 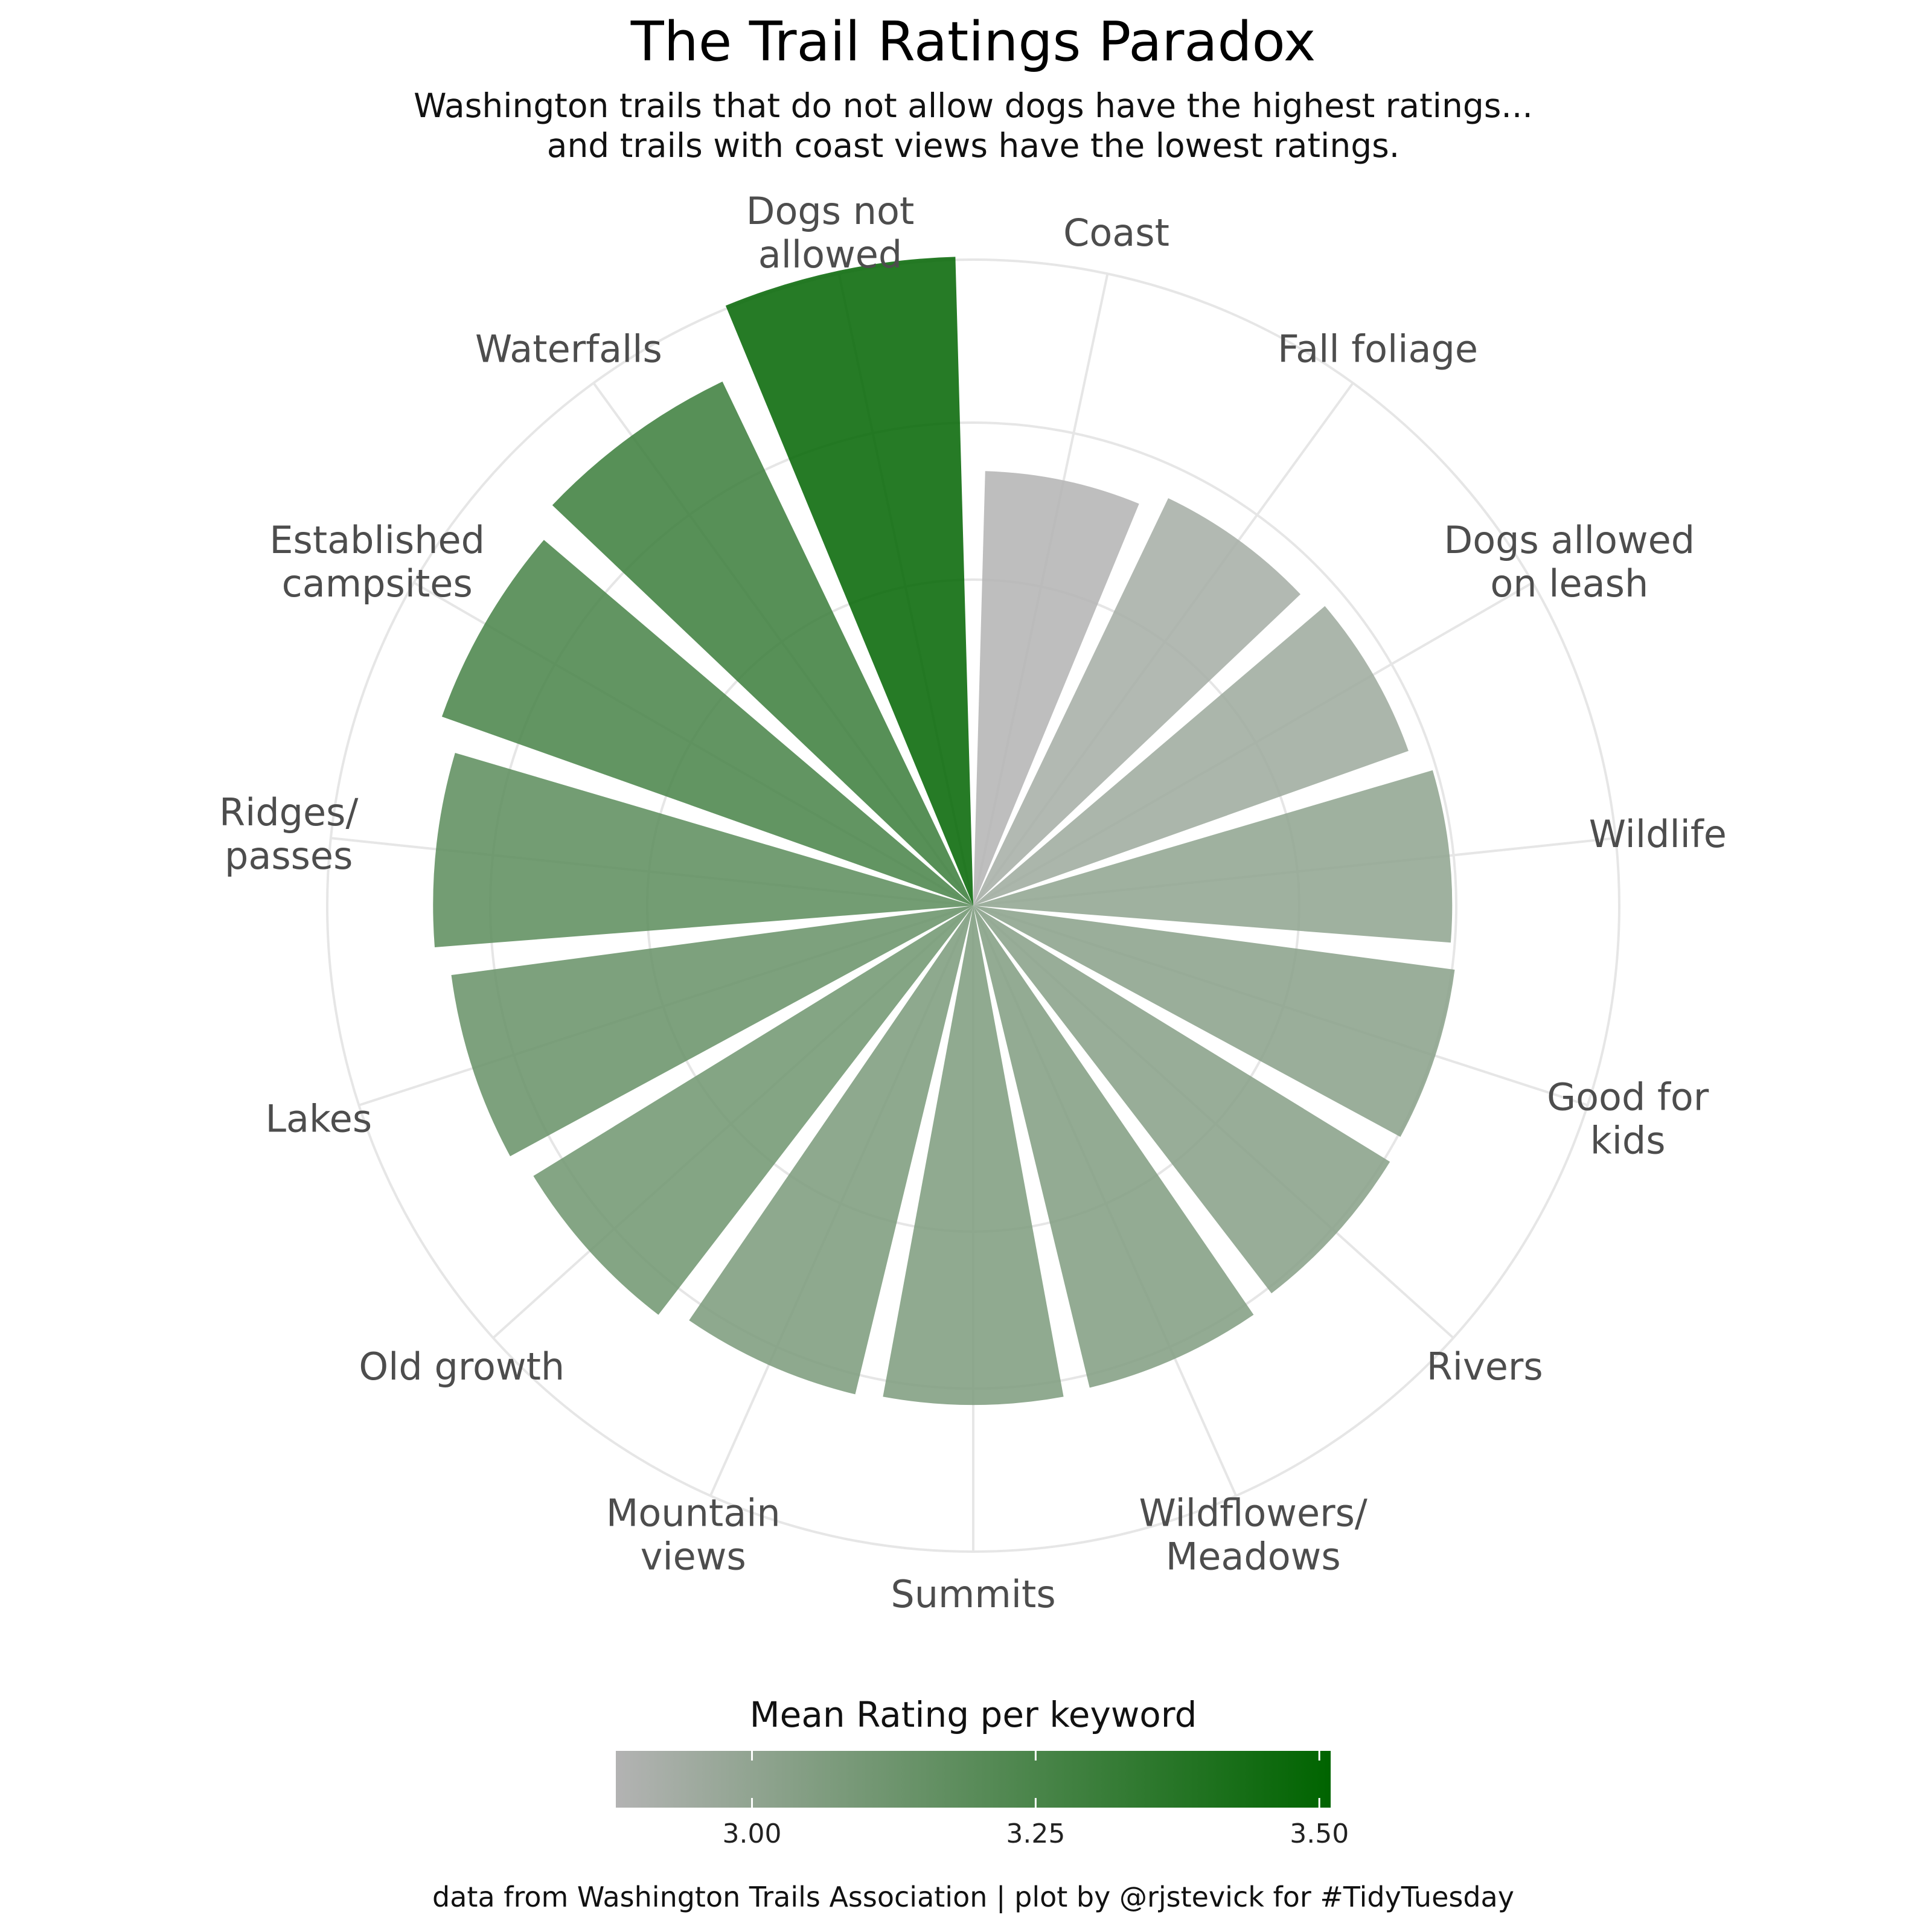 What do you see at coordinates (1191, 756) in the screenshot?
I see `bar-dogs-allowed-on-leash` at bounding box center [1191, 756].